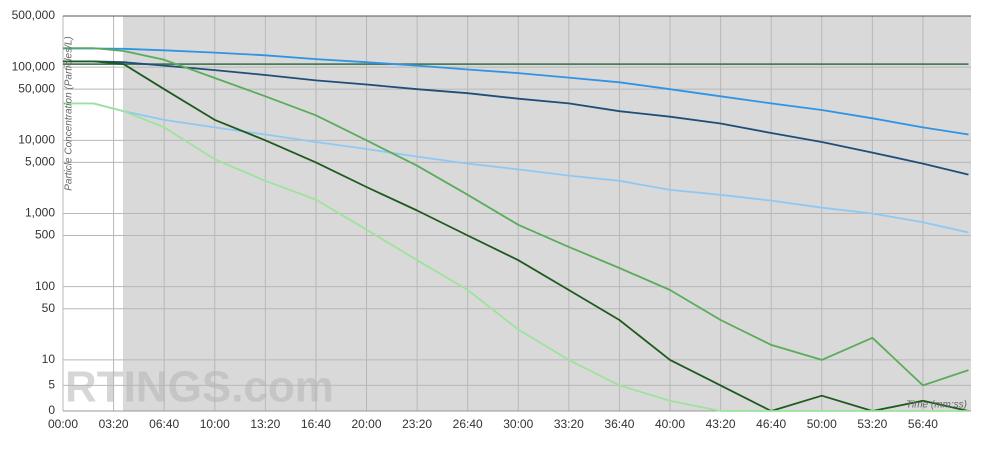 Image resolution: width=1000 pixels, height=452 pixels. Describe the element at coordinates (619, 424) in the screenshot. I see `x-tick-label: 36:40` at that location.